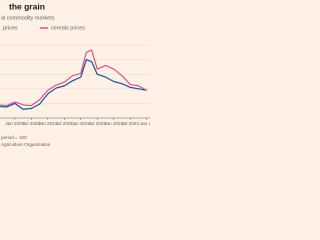 This screenshot has width=320, height=240. I want to click on x-tick-label: Jul 2020, so click(32, 123).